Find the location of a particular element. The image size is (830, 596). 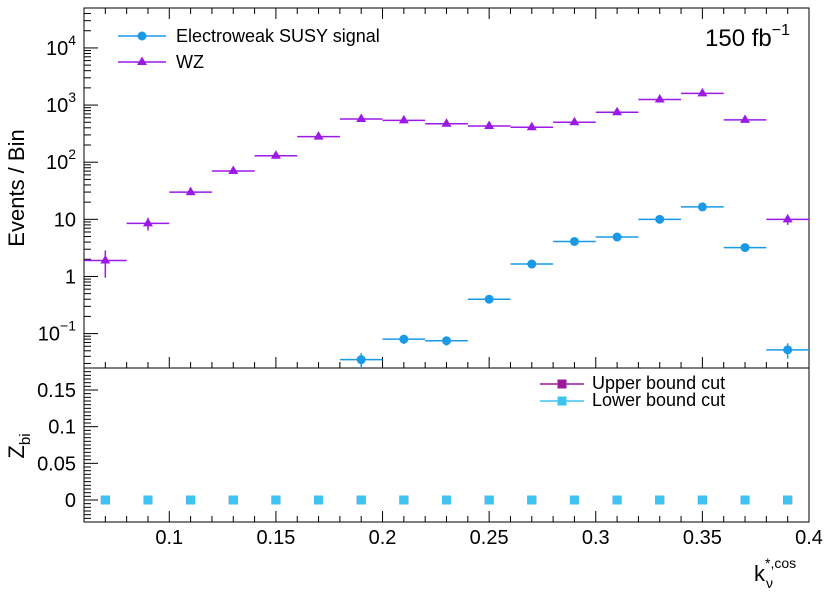

y-tick-label-top: 10⁻¹ is located at coordinates (57, 332).